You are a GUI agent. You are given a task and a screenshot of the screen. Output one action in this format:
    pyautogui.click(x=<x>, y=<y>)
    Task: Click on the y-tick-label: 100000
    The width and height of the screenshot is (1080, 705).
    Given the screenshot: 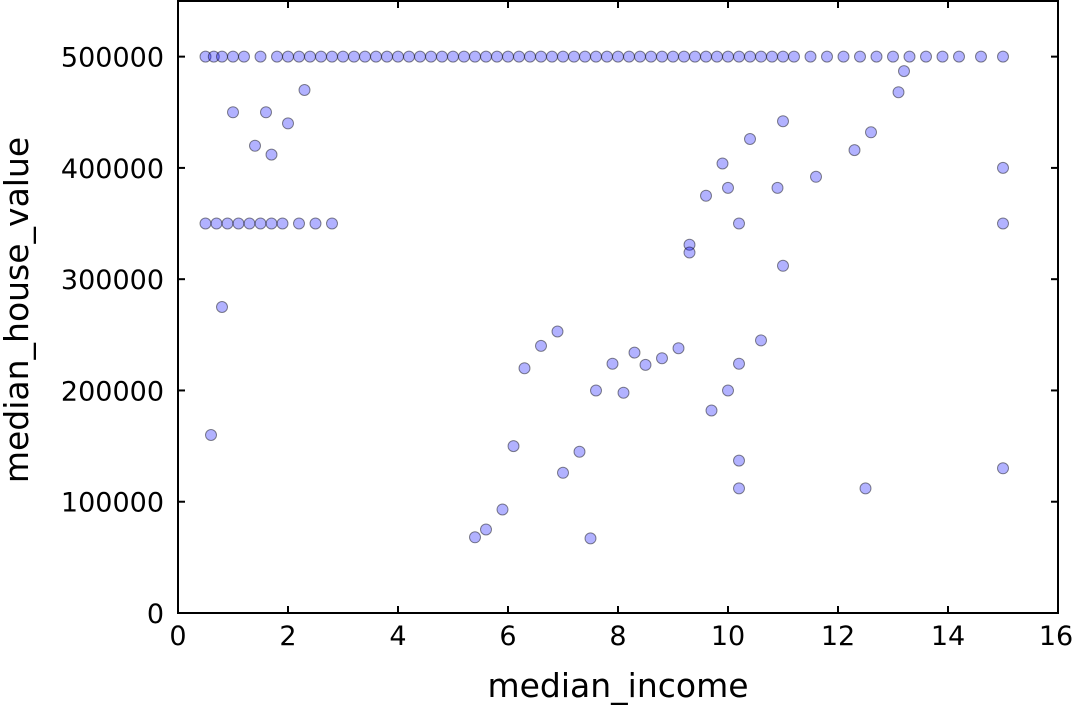 What is the action you would take?
    pyautogui.click(x=112, y=503)
    